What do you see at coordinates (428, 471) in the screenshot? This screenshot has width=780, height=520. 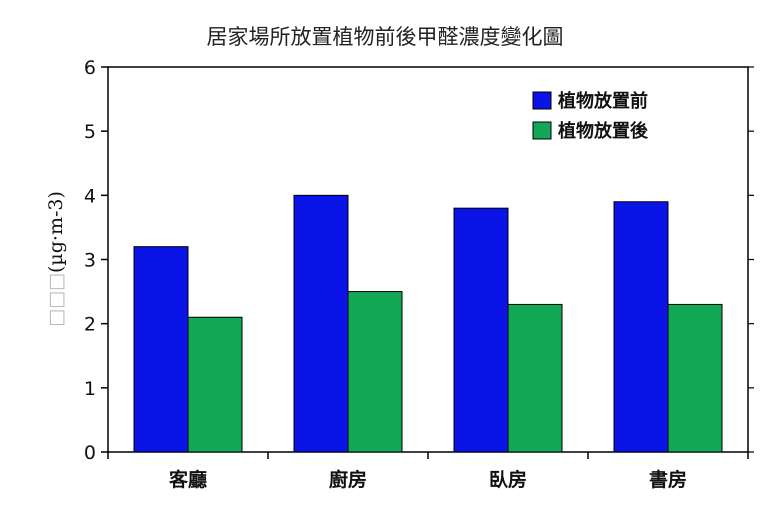 I see `x-axis: 客廳 廚房 臥房 書房` at bounding box center [428, 471].